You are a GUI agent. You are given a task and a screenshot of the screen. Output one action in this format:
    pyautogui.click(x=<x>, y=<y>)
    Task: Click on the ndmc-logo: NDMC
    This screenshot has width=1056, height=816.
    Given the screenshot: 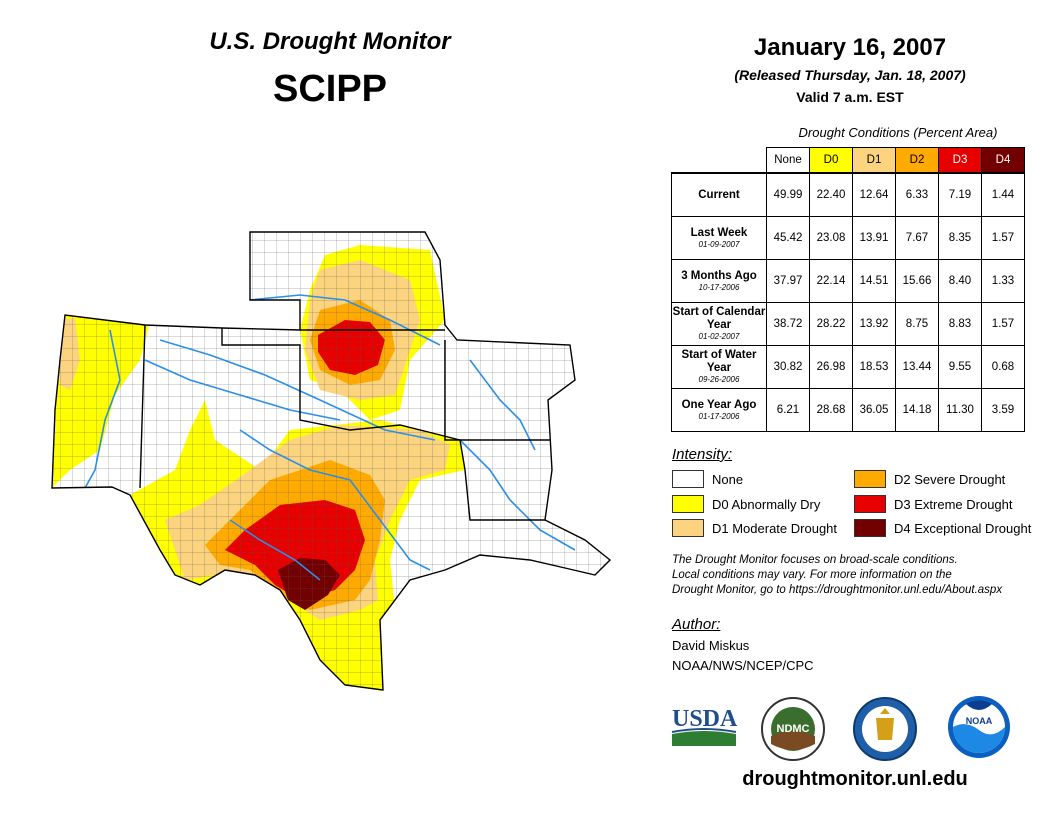 What is the action you would take?
    pyautogui.click(x=793, y=729)
    